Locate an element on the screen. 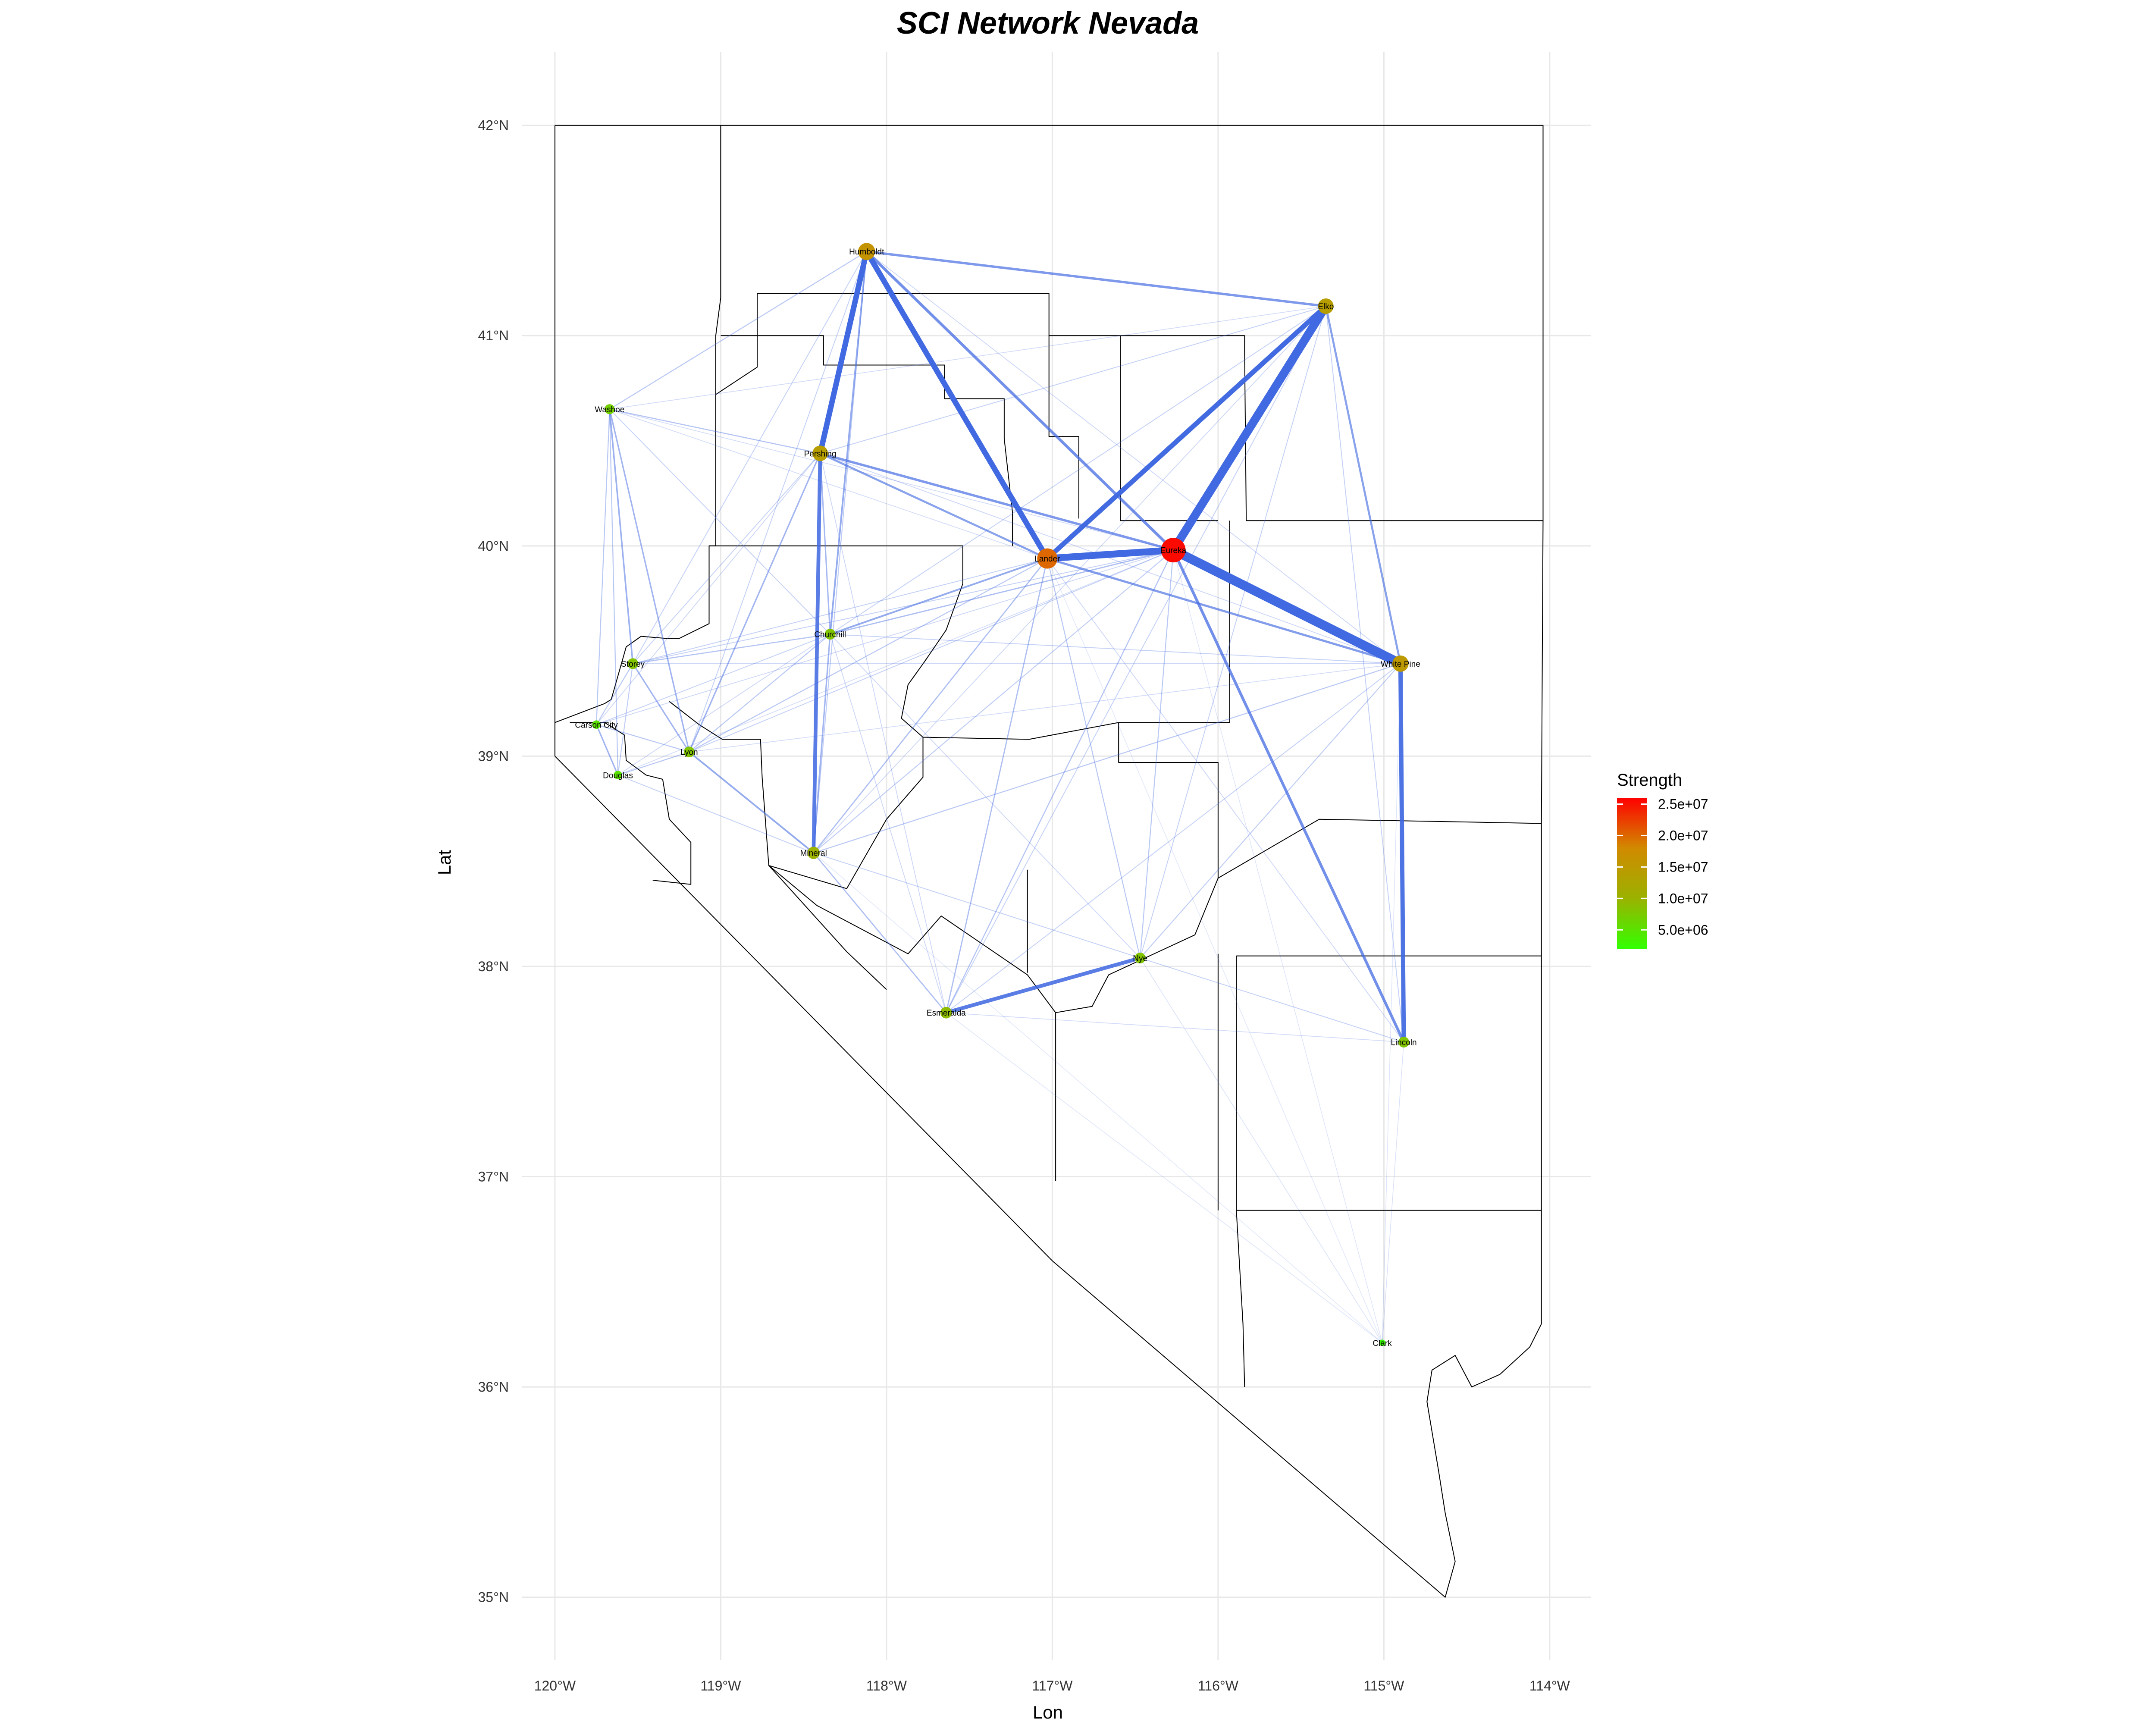  county-node-label: Pershing is located at coordinates (820, 454).